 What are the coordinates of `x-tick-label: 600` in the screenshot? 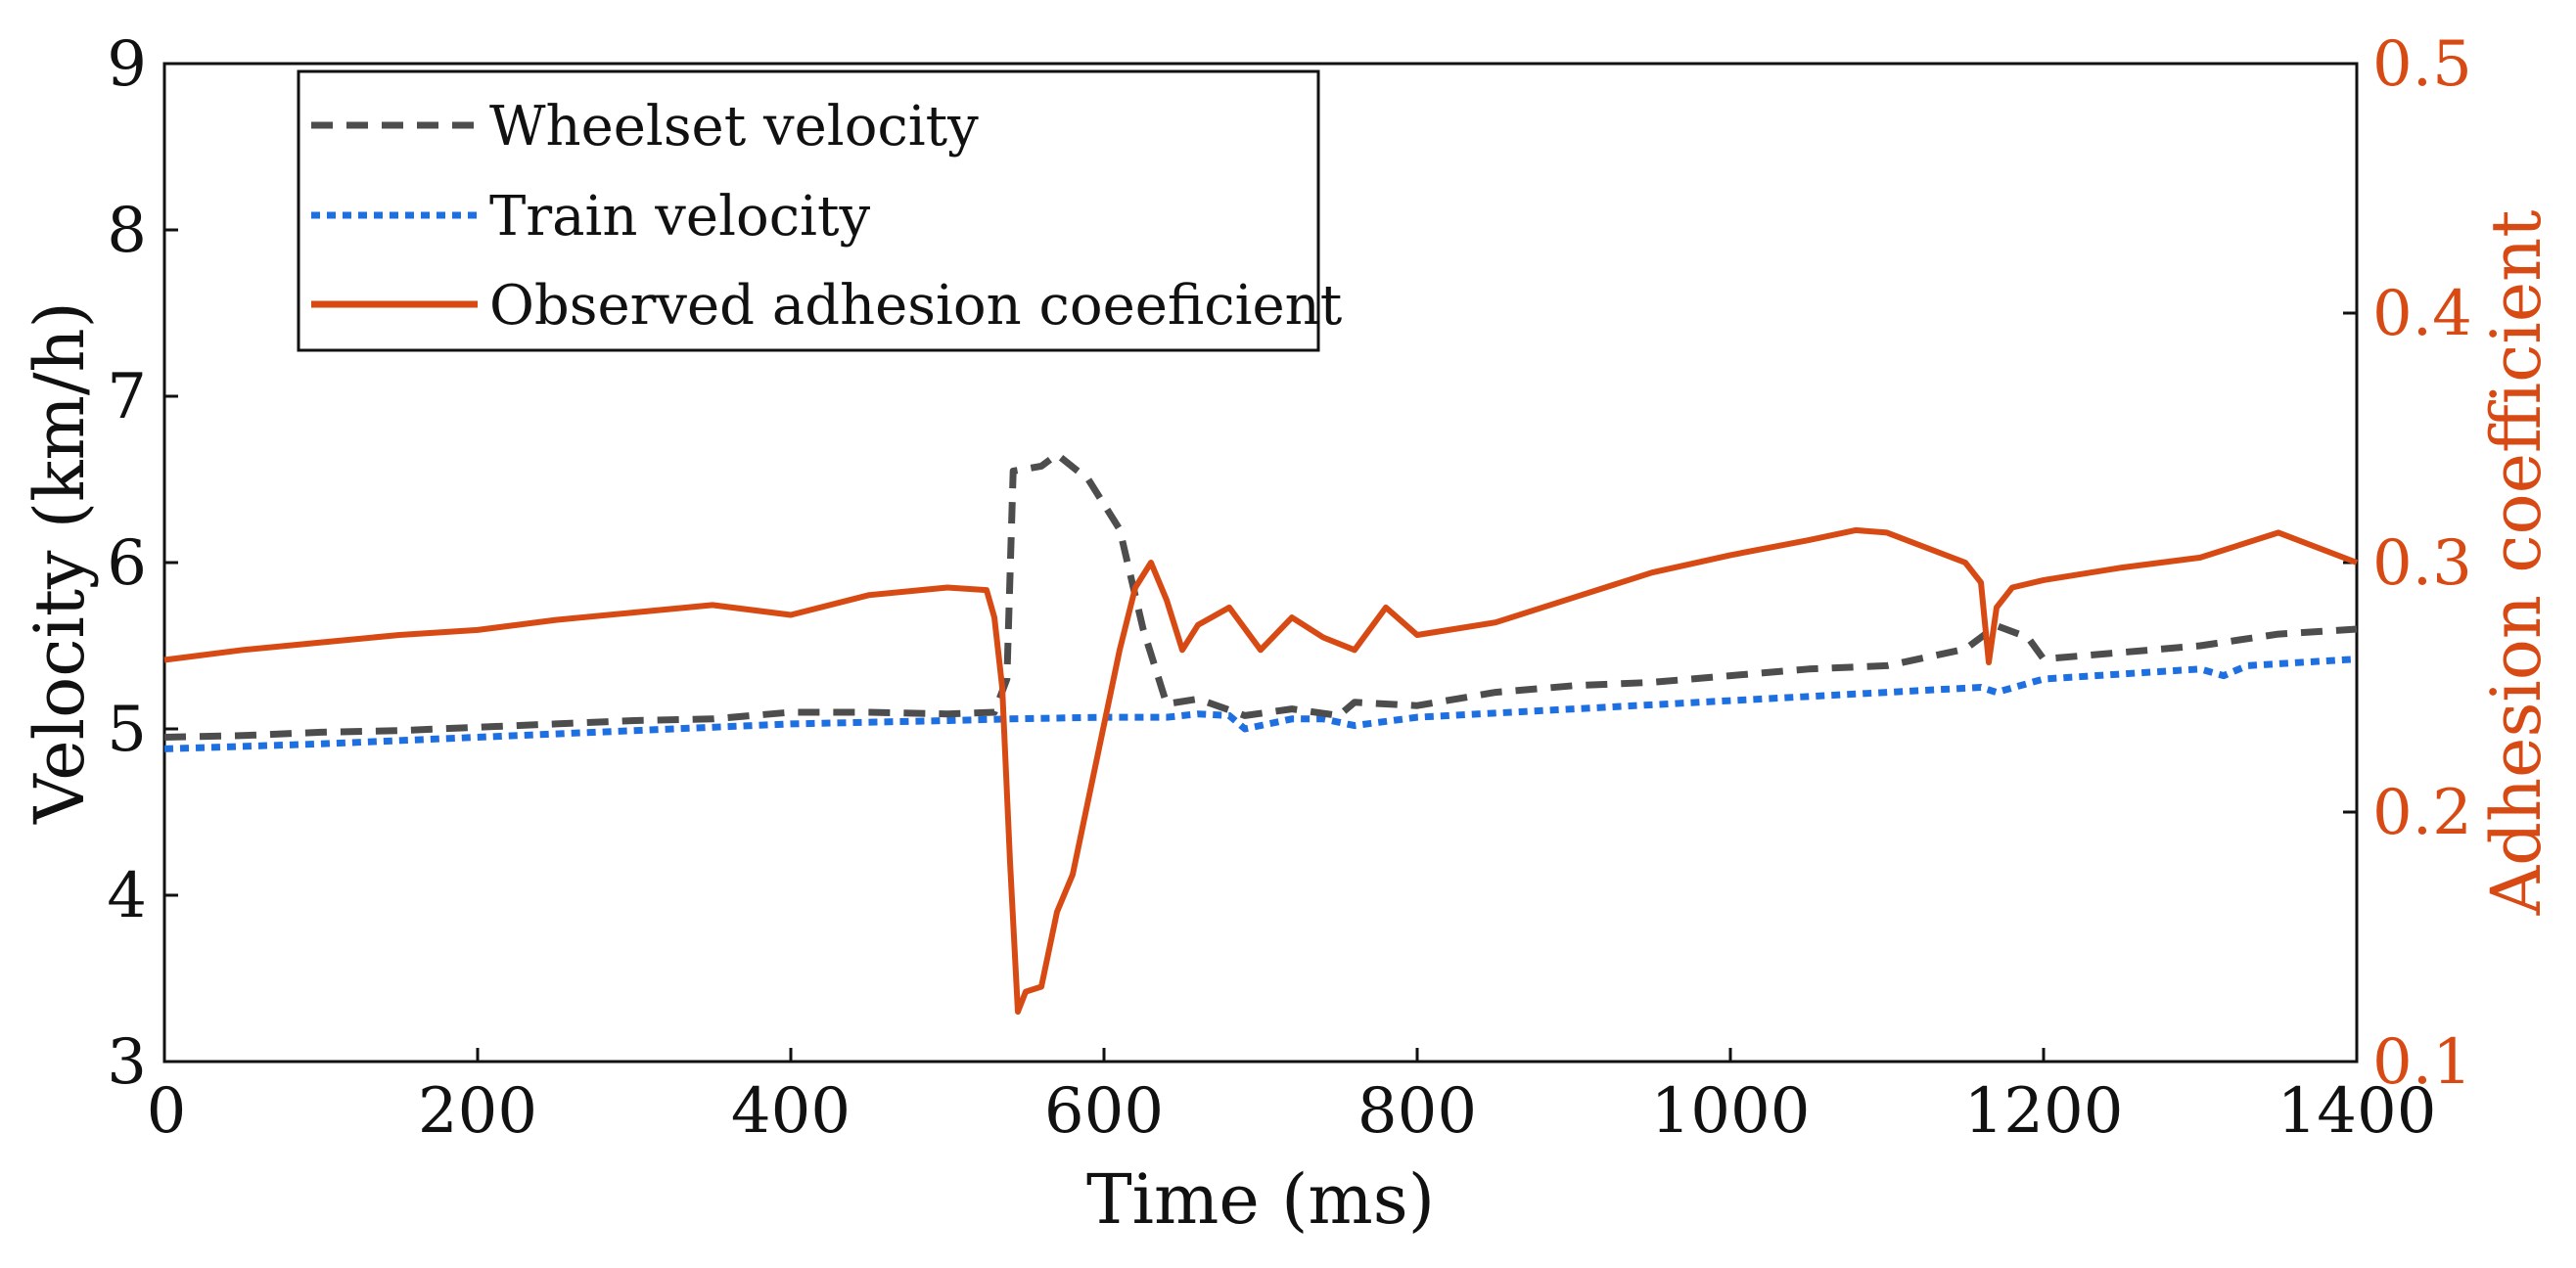 It's located at (1104, 1111).